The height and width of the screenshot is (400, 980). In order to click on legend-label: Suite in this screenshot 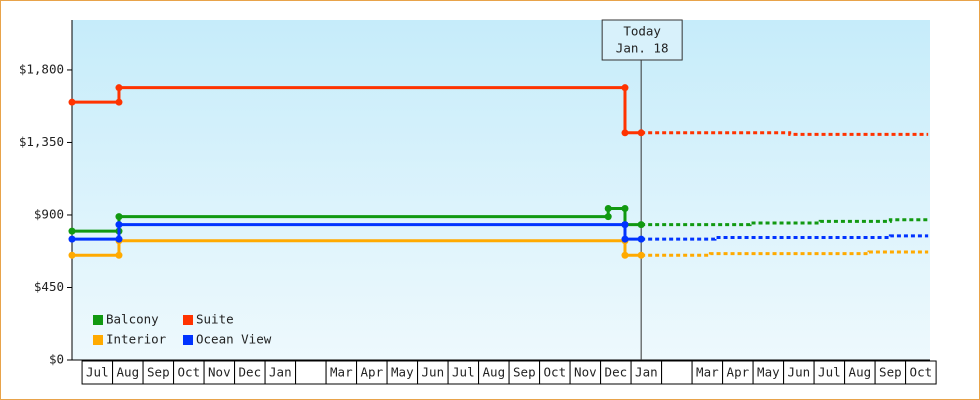, I will do `click(215, 319)`.